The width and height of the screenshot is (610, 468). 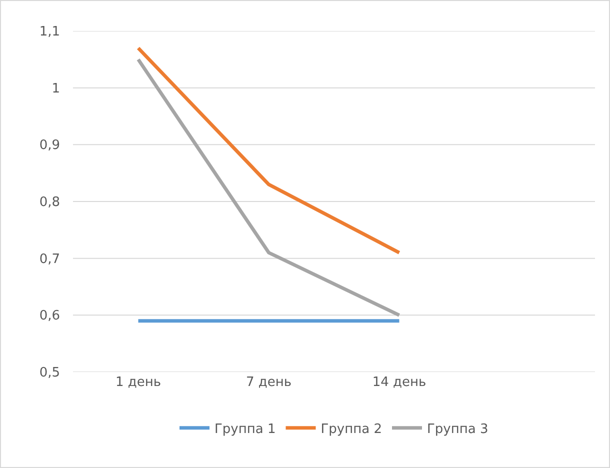 What do you see at coordinates (269, 382) in the screenshot?
I see `x-tick-label: 7 день` at bounding box center [269, 382].